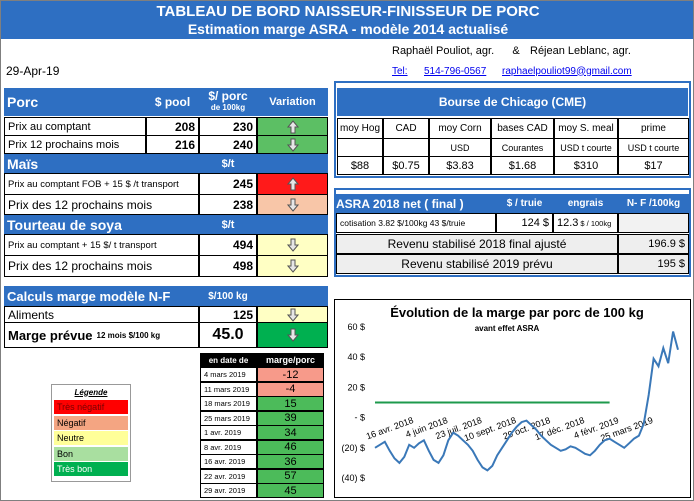 This screenshot has height=501, width=694. I want to click on row-date: 22 avr. 2019, so click(228, 476).